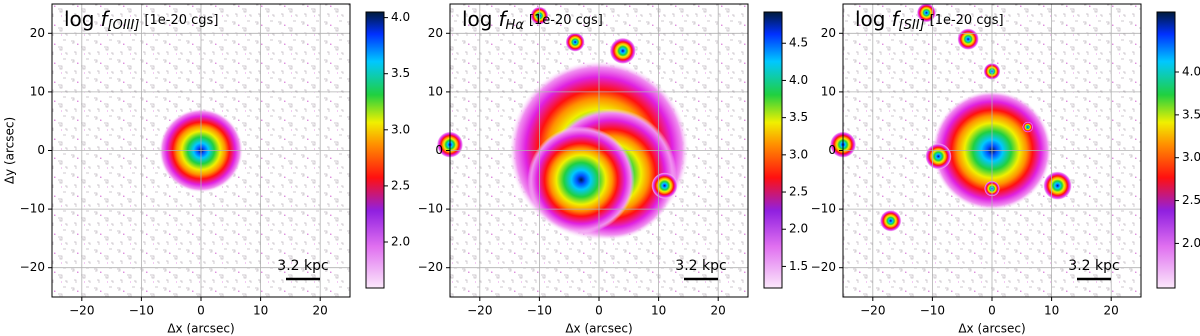 The image size is (1200, 336). Describe the element at coordinates (124, 25) in the screenshot. I see `title-part: [OIII]` at that location.